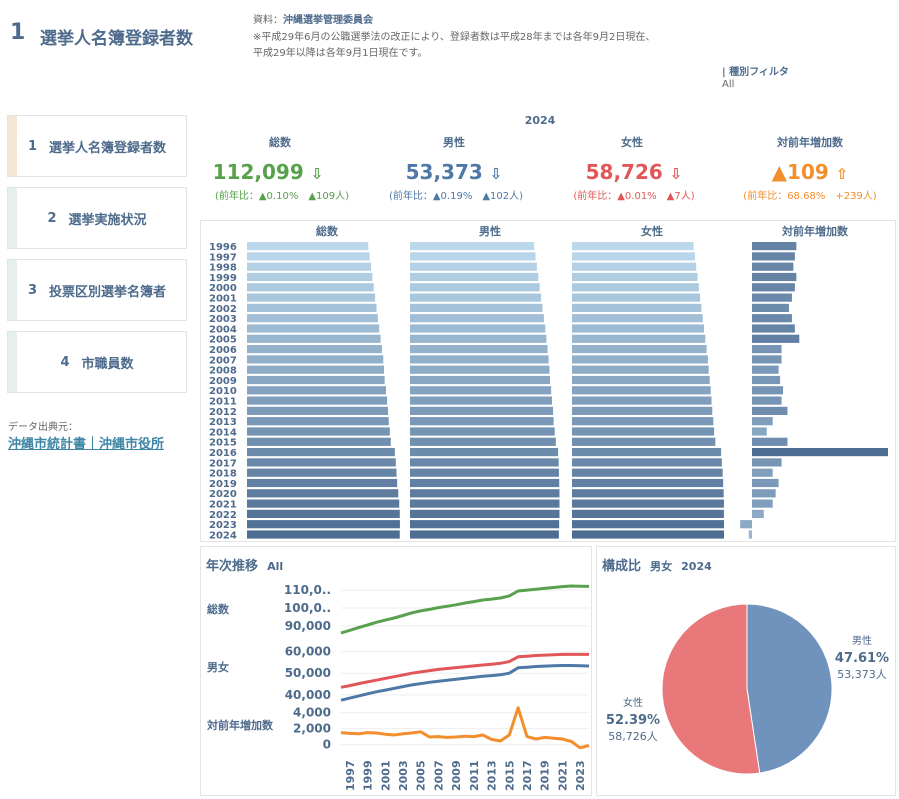 Image resolution: width=899 pixels, height=799 pixels. Describe the element at coordinates (527, 775) in the screenshot. I see `x-tick-label: 2017` at that location.